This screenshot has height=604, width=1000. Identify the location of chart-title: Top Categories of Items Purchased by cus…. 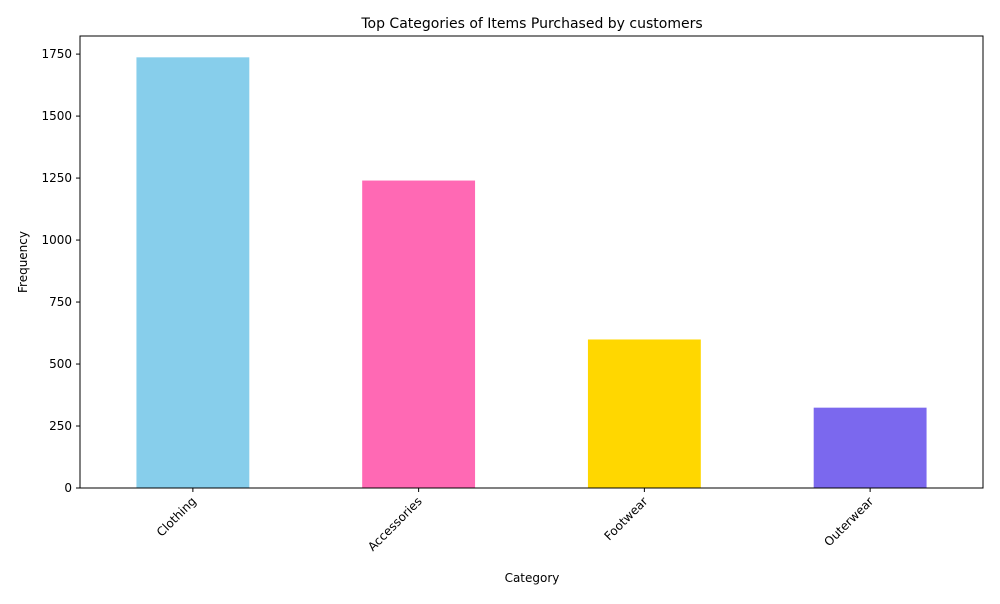
(531, 24).